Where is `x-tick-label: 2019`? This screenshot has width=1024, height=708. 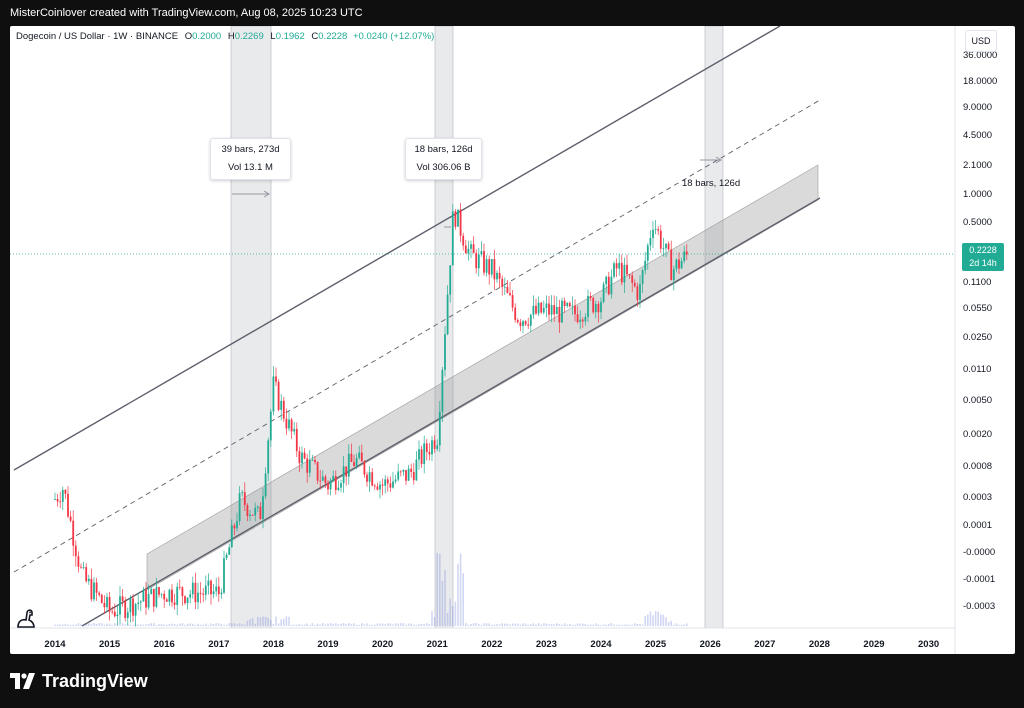
x-tick-label: 2019 is located at coordinates (327, 644).